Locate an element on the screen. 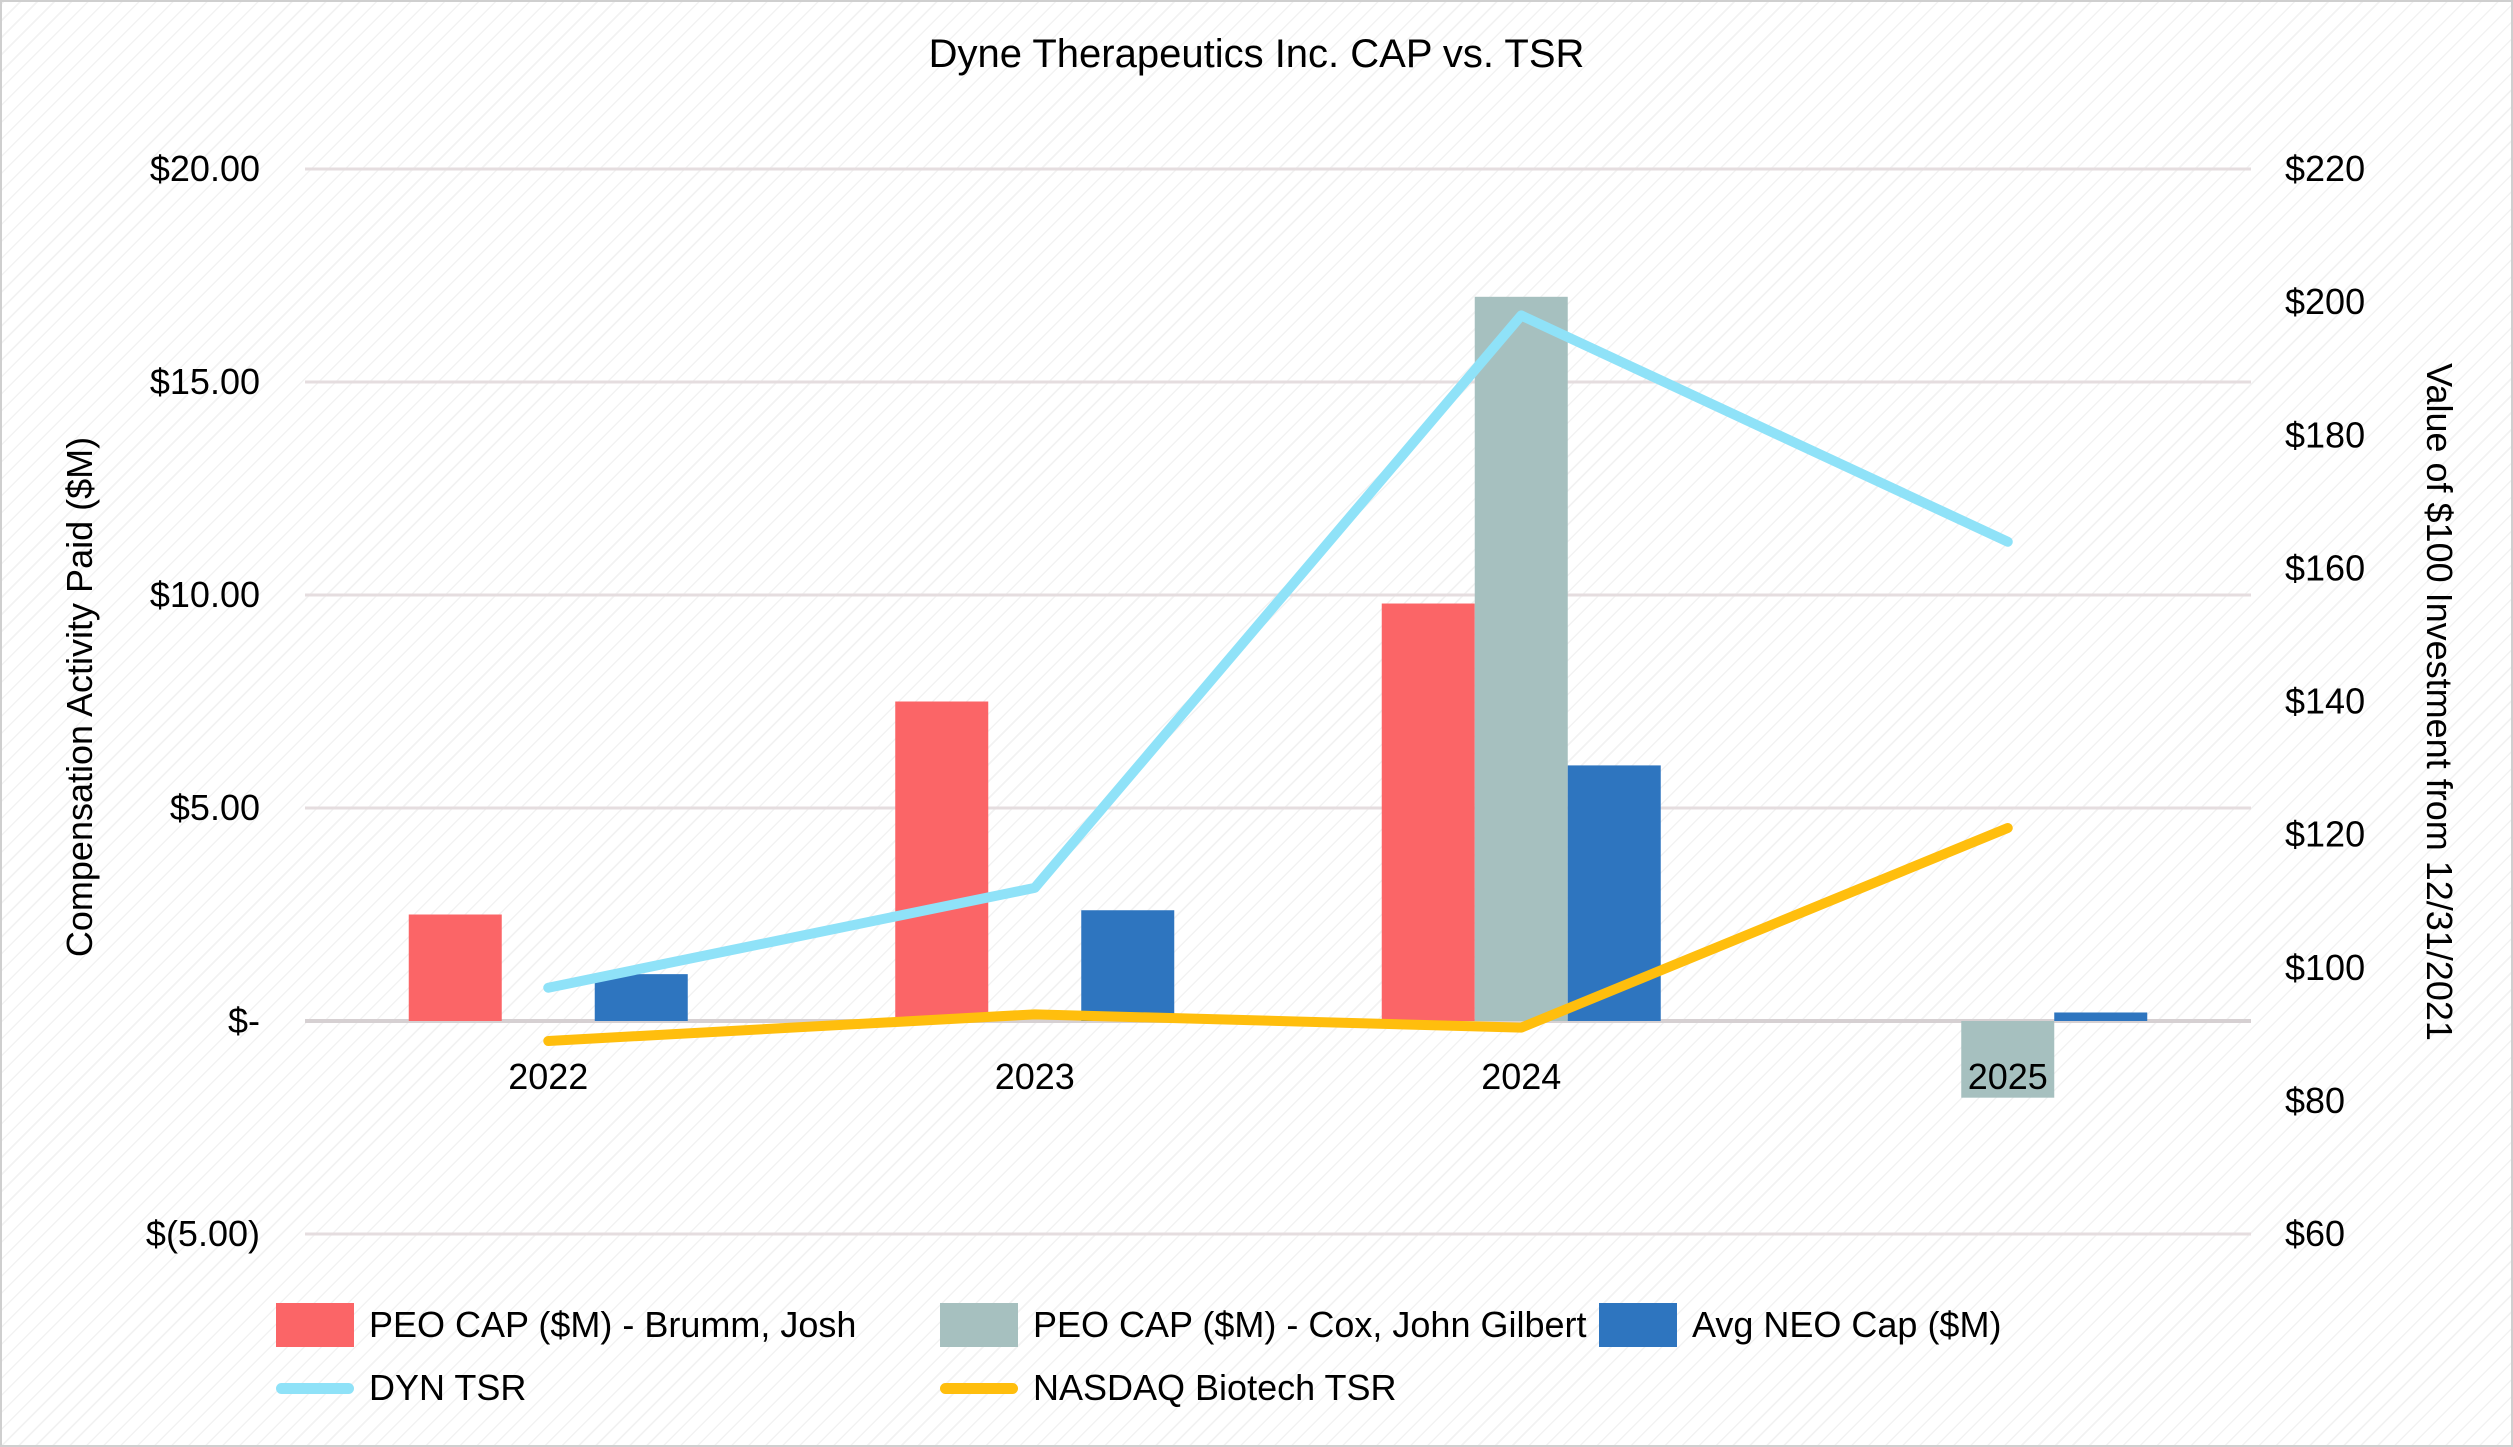 The height and width of the screenshot is (1447, 2513). x-tick-label: 2024 is located at coordinates (1521, 1076).